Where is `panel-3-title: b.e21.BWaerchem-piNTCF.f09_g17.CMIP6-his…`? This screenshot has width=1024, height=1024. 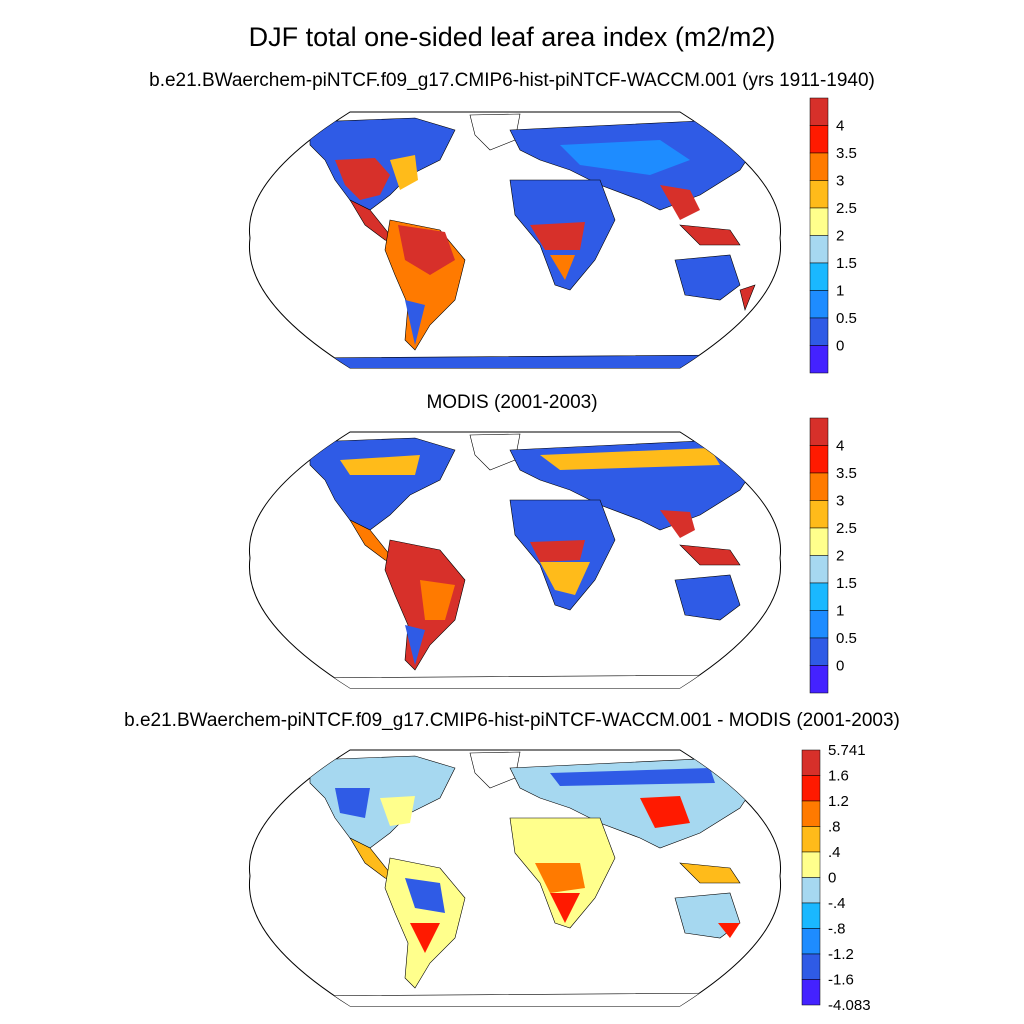
panel-3-title: b.e21.BWaerchem-piNTCF.f09_g17.CMIP6-his… is located at coordinates (512, 720).